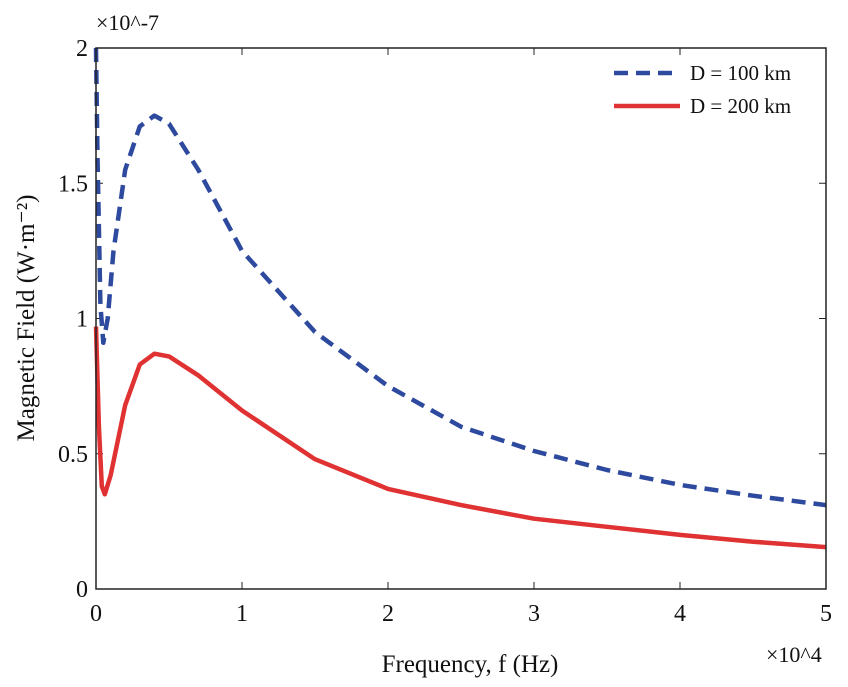 The width and height of the screenshot is (848, 687). What do you see at coordinates (82, 320) in the screenshot?
I see `y-tick-label: 1` at bounding box center [82, 320].